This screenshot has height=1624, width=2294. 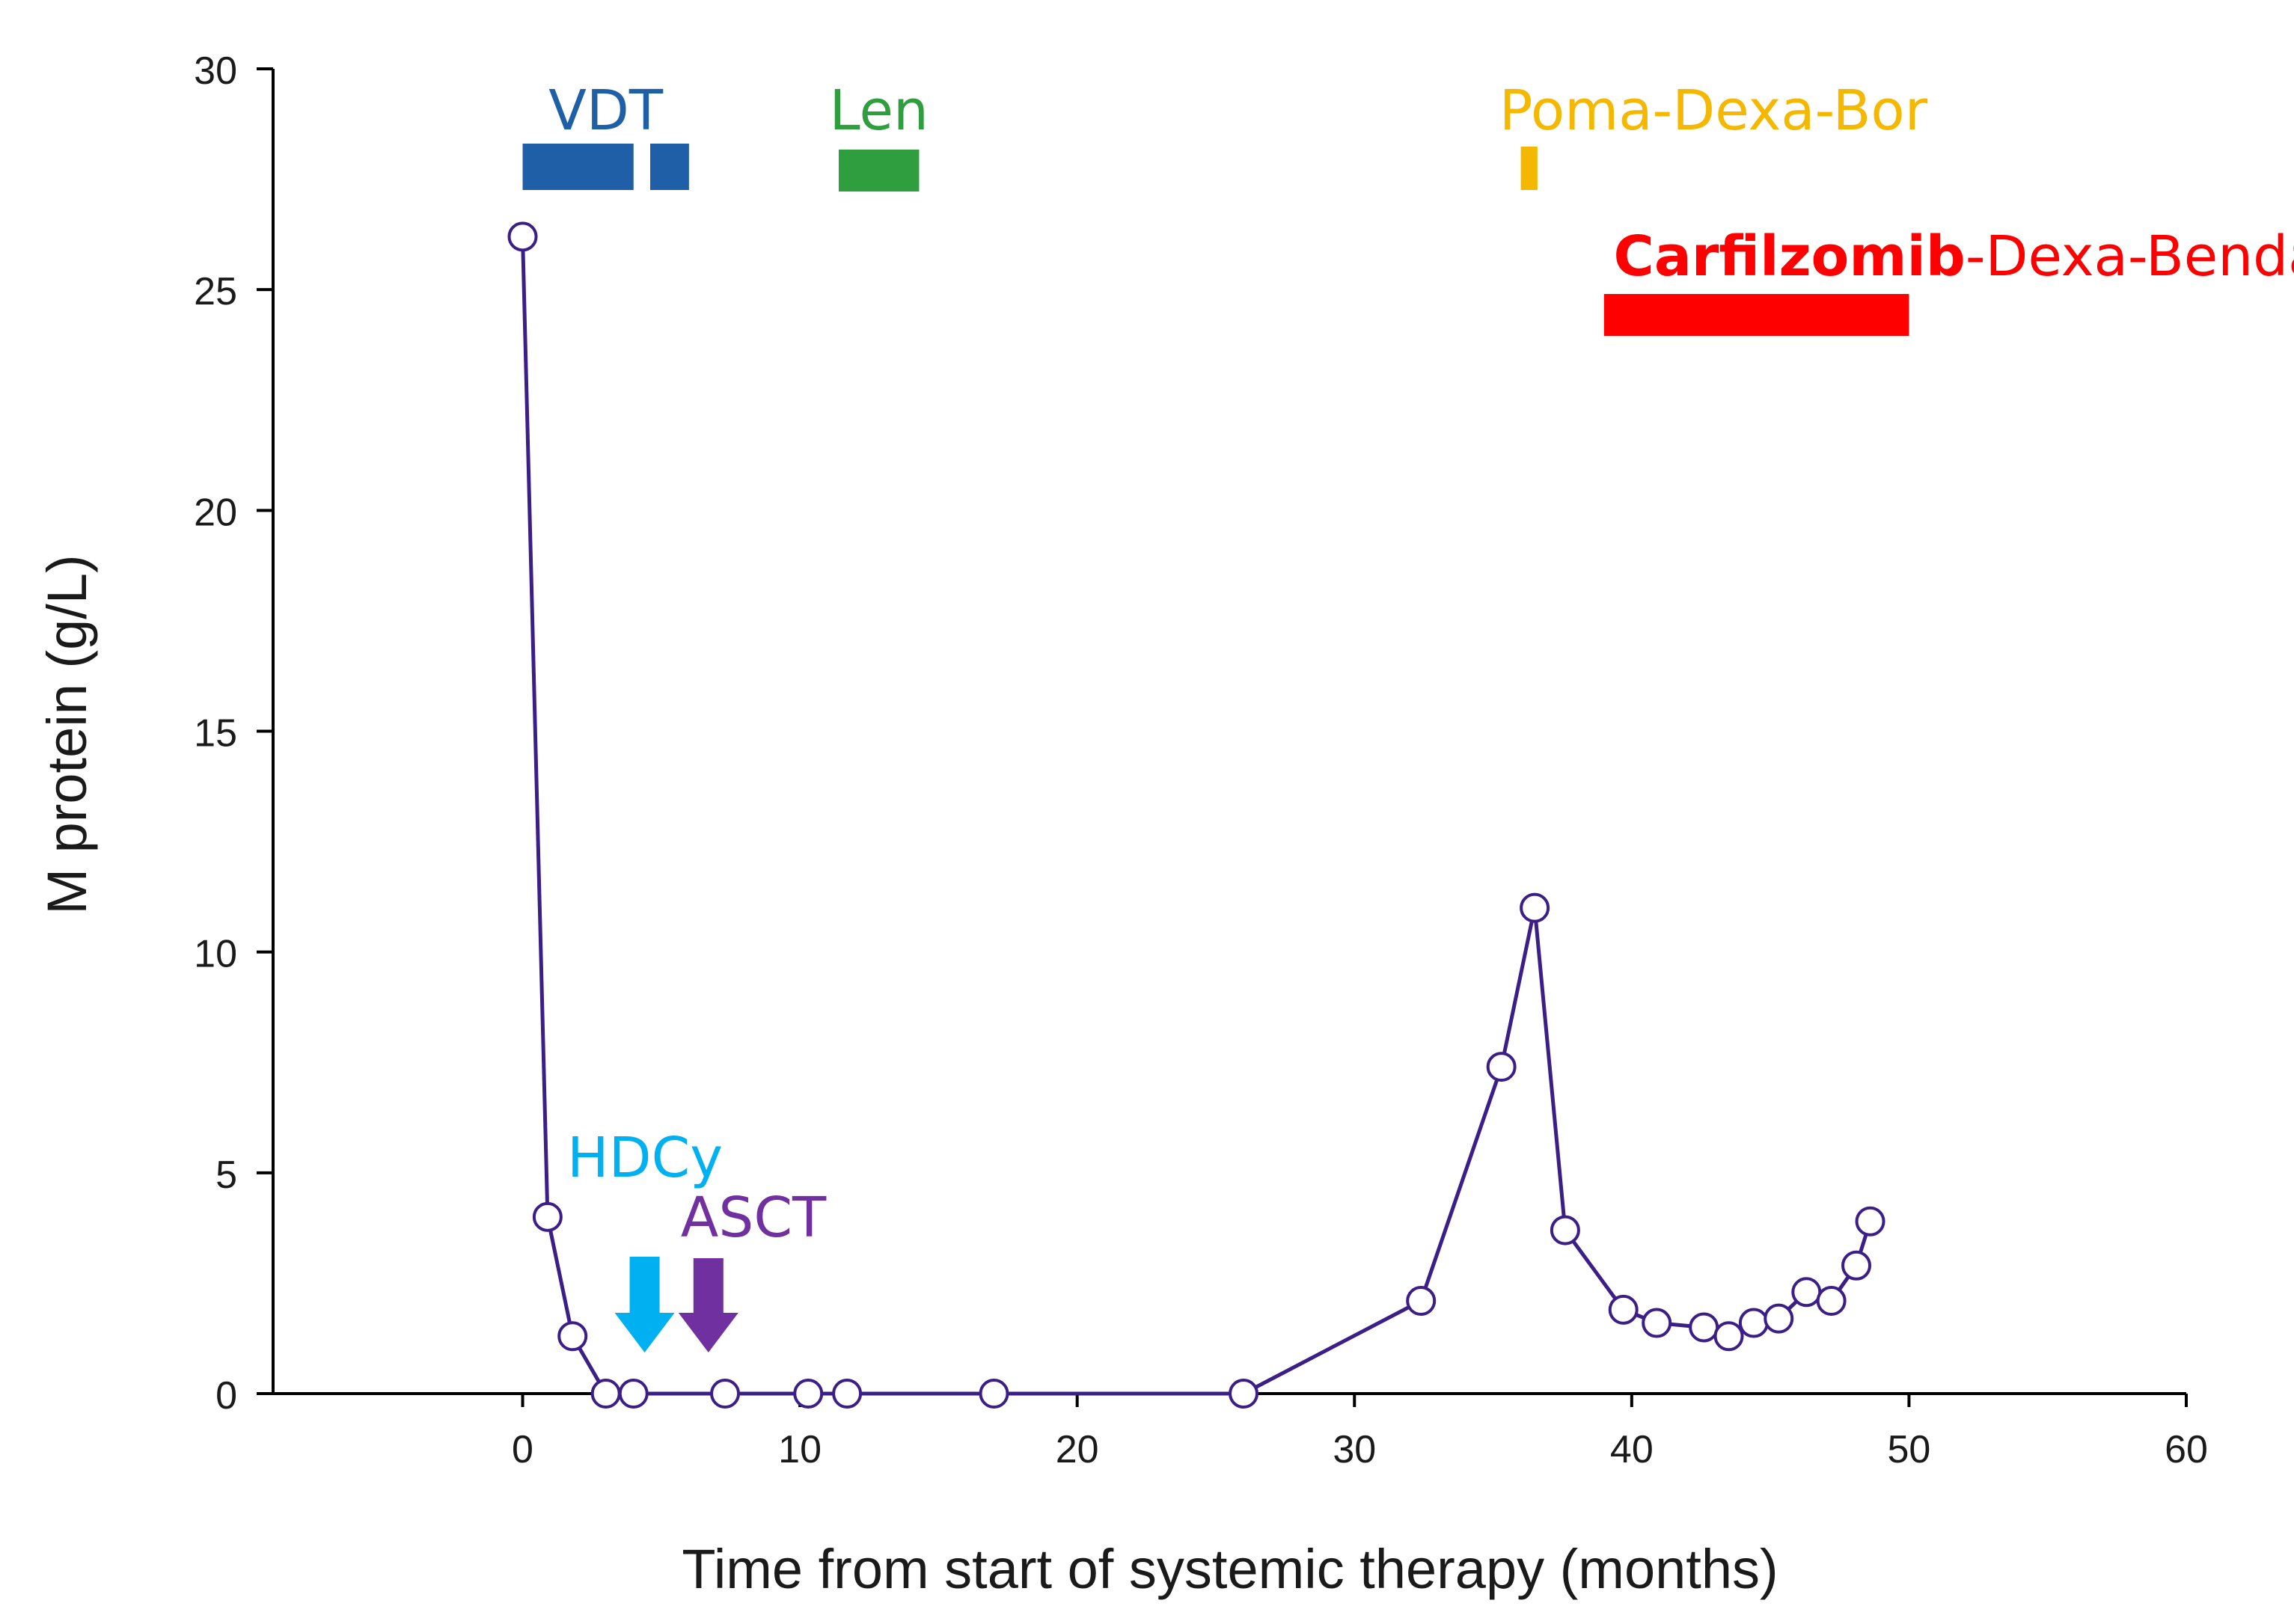 I want to click on treatment-label: Carfilzomib-Dexa-Benda, so click(x=1954, y=256).